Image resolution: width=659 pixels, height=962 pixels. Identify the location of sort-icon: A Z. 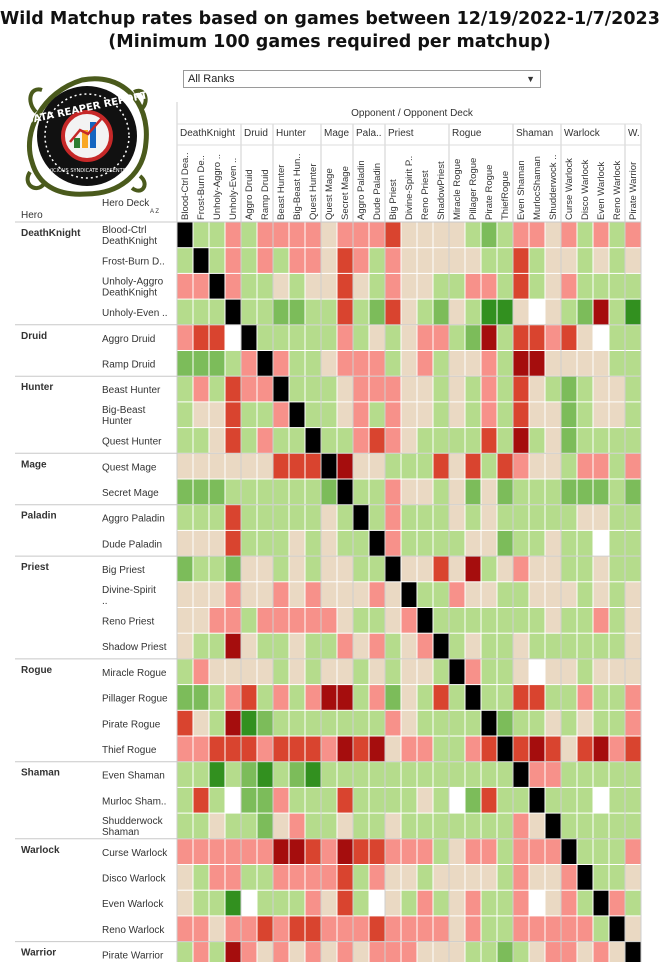
(154, 212).